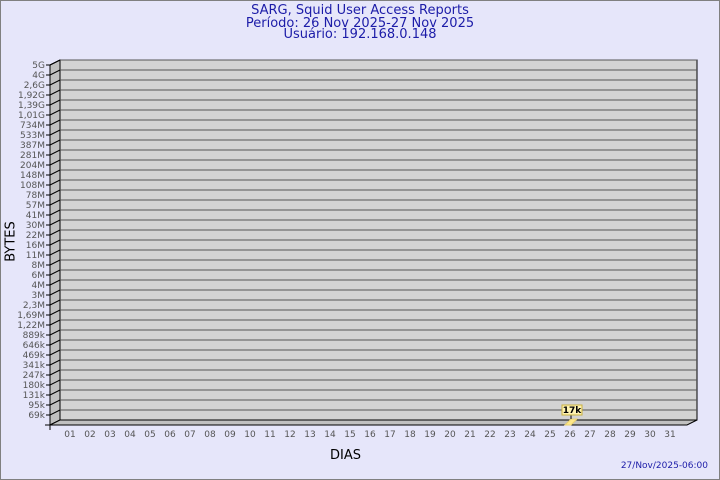 This screenshot has height=480, width=720. What do you see at coordinates (250, 435) in the screenshot?
I see `x-tick-label: 10` at bounding box center [250, 435].